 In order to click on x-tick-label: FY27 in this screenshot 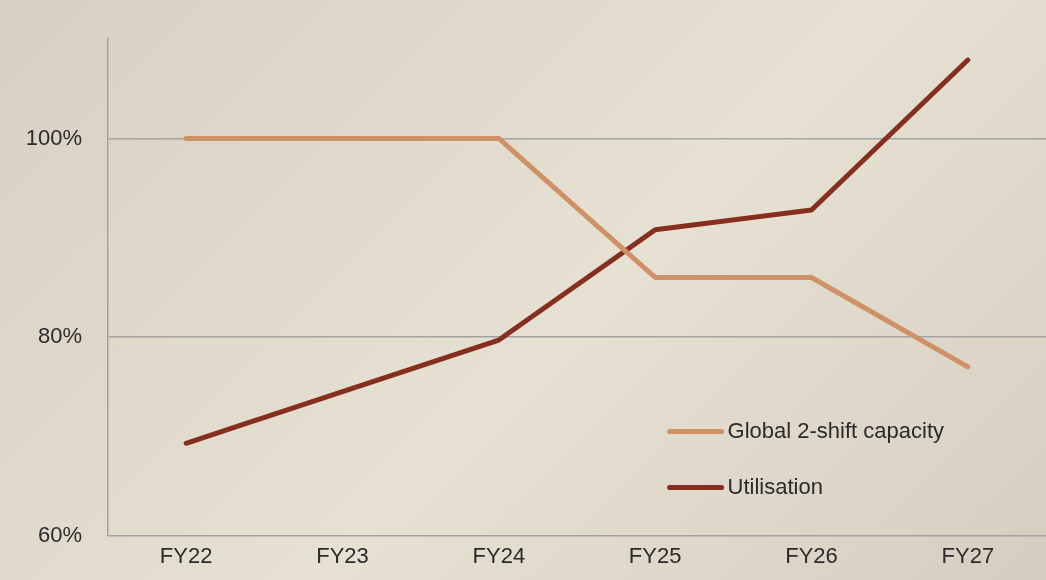, I will do `click(968, 555)`.